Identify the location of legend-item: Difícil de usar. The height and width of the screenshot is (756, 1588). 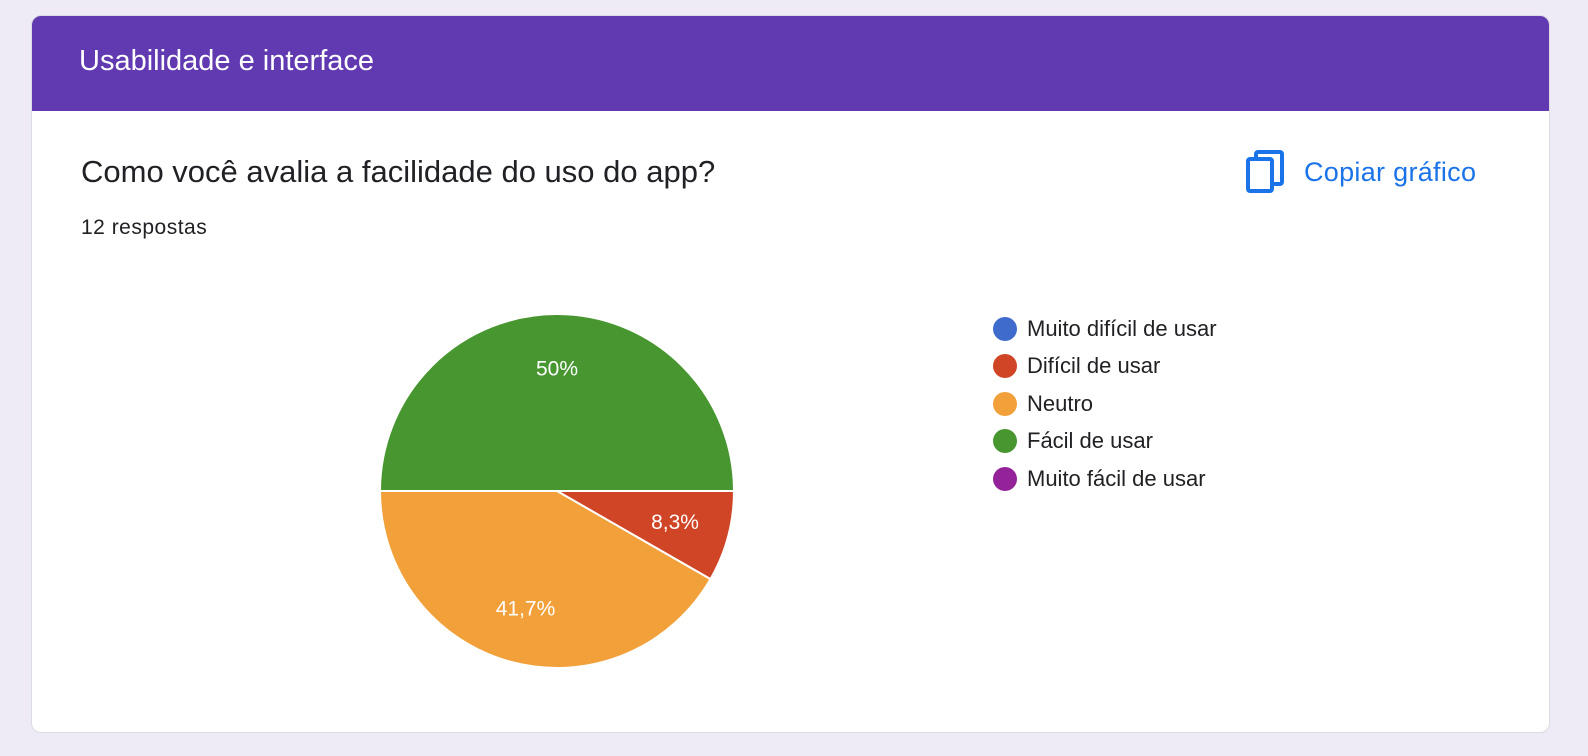
(1105, 367).